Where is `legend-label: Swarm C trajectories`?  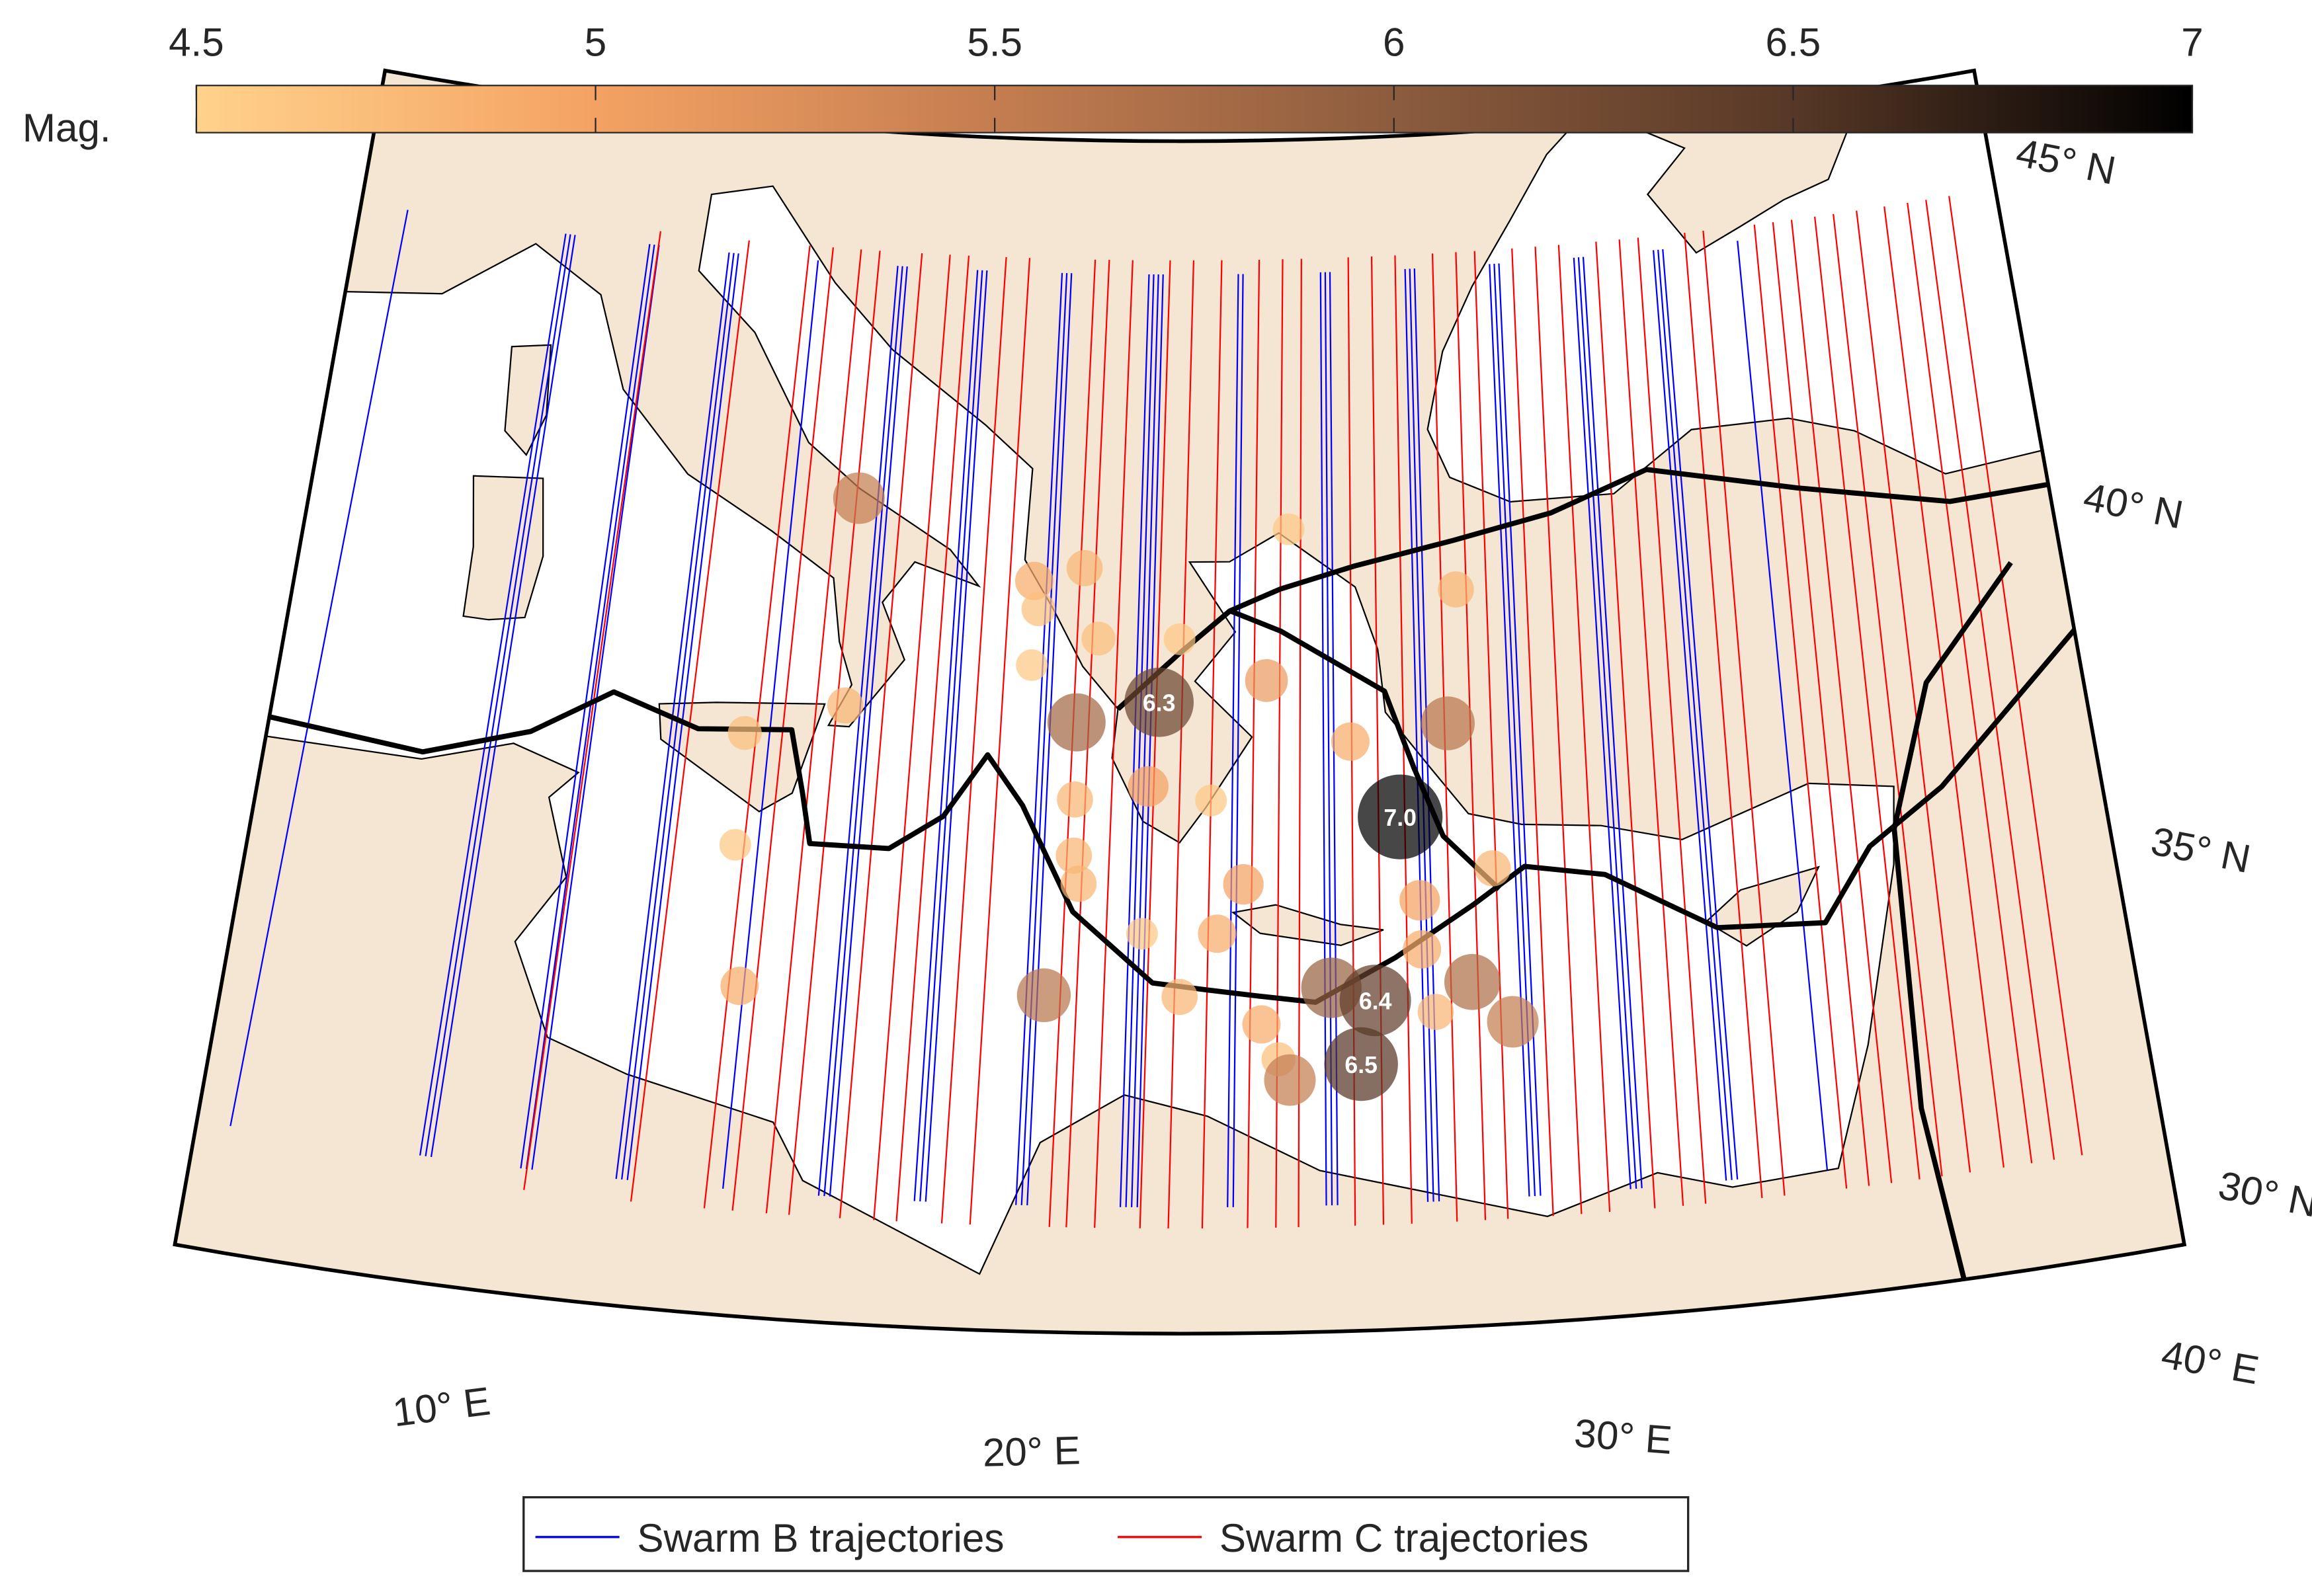
legend-label: Swarm C trajectories is located at coordinates (1404, 1538).